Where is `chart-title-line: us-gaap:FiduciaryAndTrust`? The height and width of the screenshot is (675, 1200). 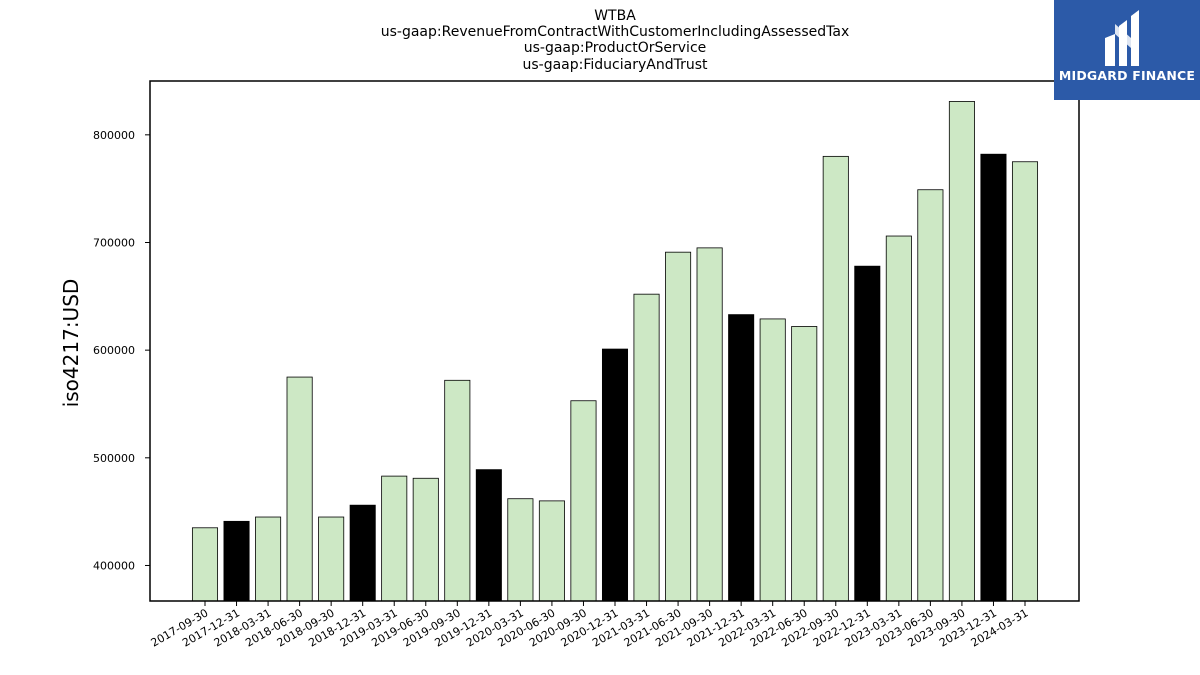
chart-title-line: us-gaap:FiduciaryAndTrust is located at coordinates (615, 65).